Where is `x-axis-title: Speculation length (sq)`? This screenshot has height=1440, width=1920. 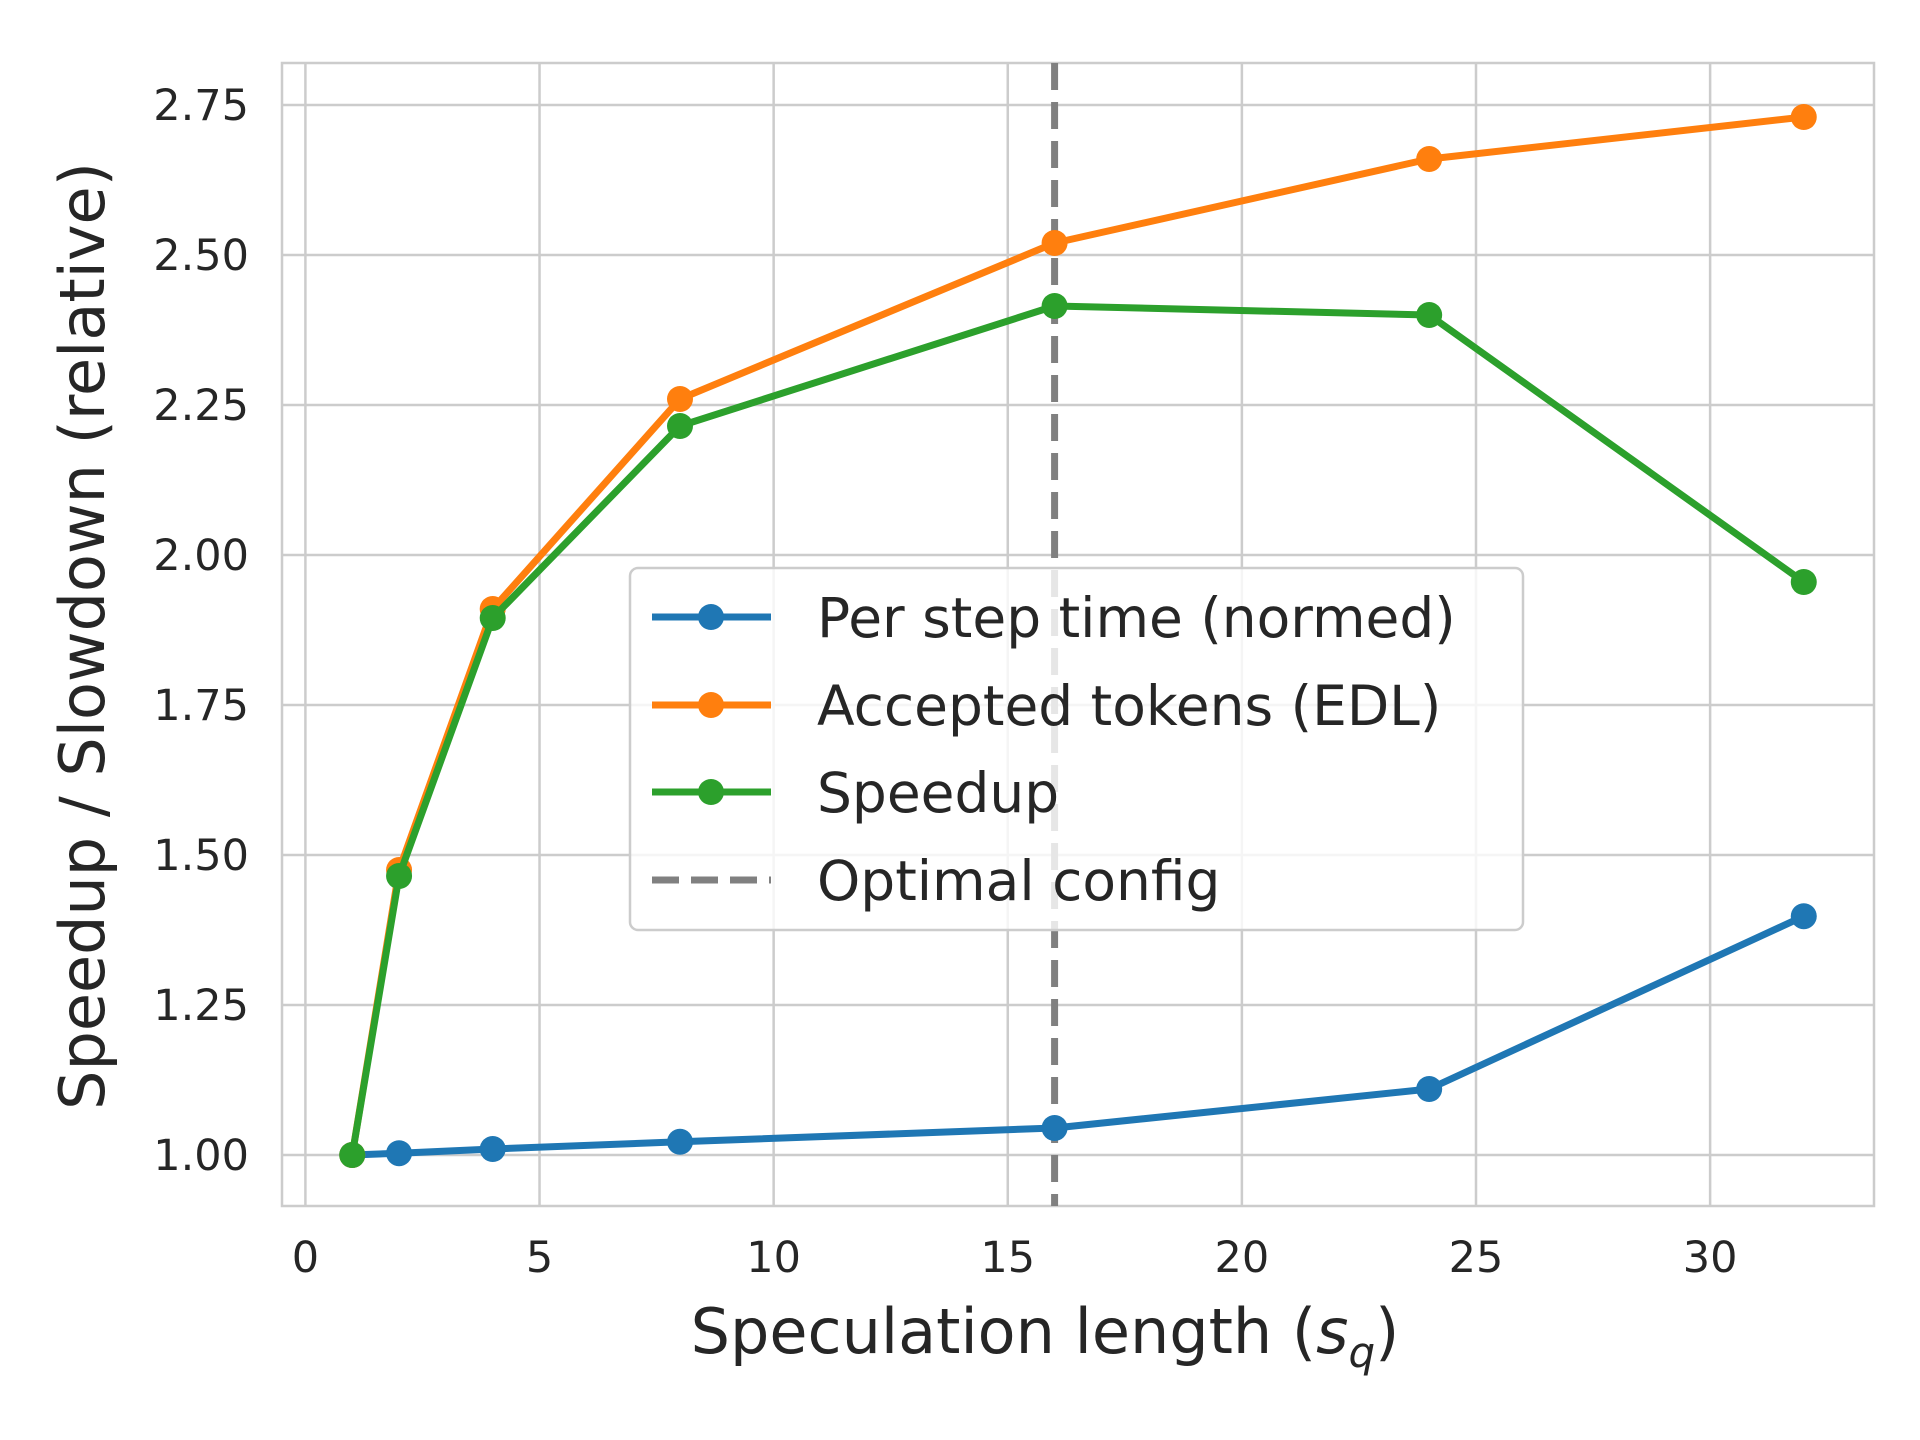
x-axis-title: Speculation length (sq) is located at coordinates (1045, 1336).